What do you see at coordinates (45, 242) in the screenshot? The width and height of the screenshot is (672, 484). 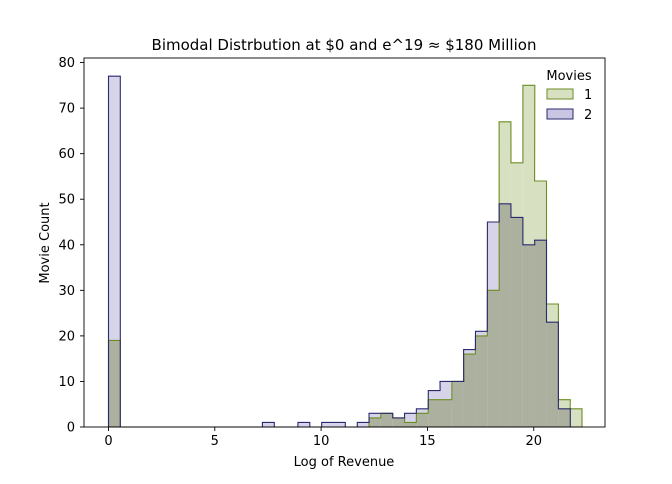 I see `y-axis-label: Movie Count` at bounding box center [45, 242].